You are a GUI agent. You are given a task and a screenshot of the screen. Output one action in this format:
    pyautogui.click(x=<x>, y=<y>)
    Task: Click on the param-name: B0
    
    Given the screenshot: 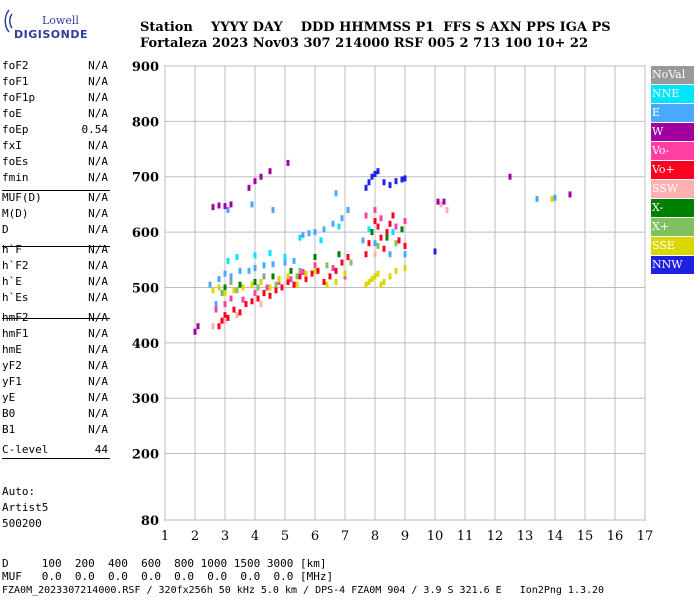 What is the action you would take?
    pyautogui.click(x=9, y=413)
    